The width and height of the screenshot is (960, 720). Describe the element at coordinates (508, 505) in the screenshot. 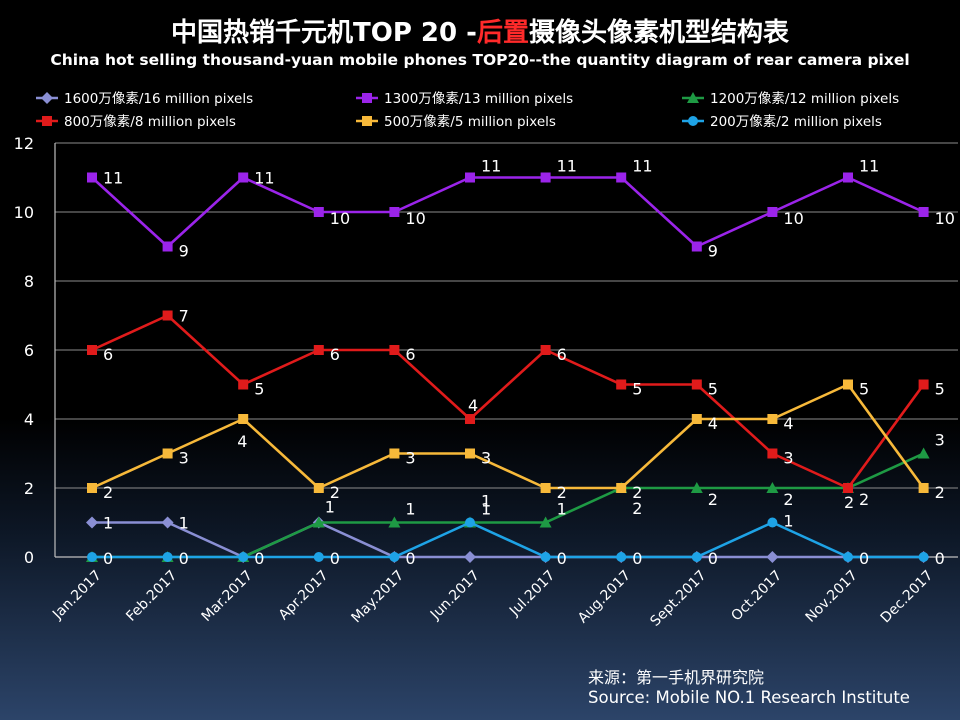

I see `series-line-12mp` at that location.